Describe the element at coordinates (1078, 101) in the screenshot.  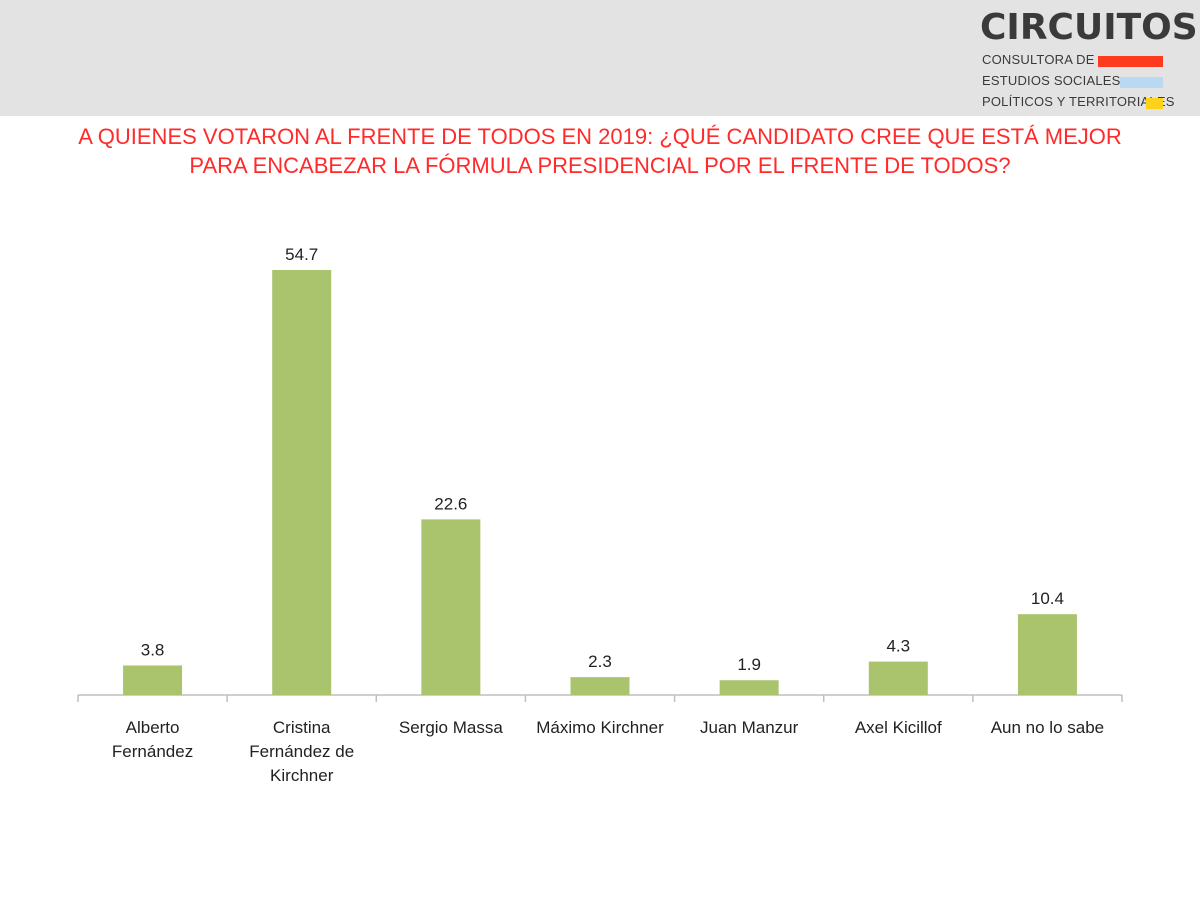
I see `logo-line-3: POLÍTICOS Y TERRITORIALES` at that location.